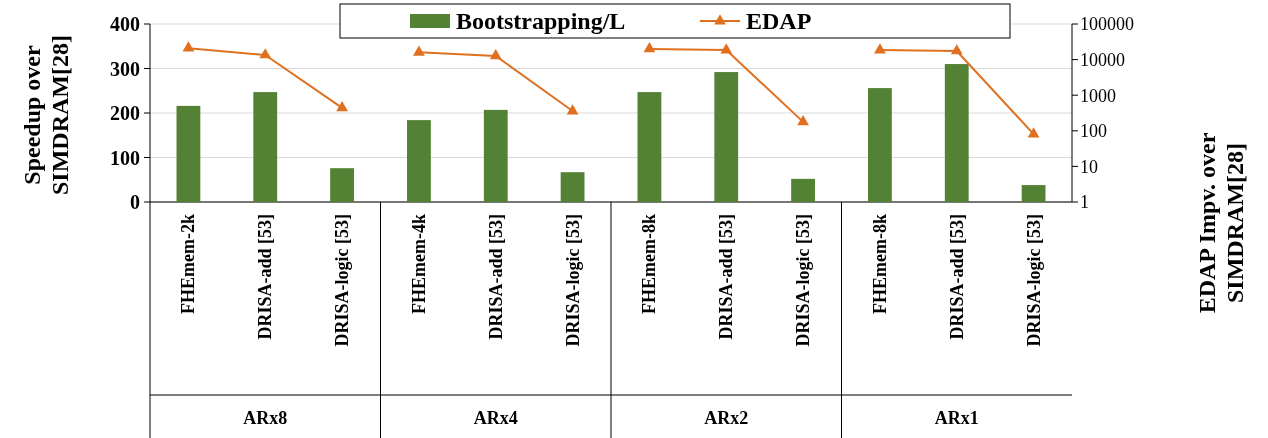 This screenshot has width=1268, height=438. What do you see at coordinates (135, 202) in the screenshot?
I see `y-tick-label: 0` at bounding box center [135, 202].